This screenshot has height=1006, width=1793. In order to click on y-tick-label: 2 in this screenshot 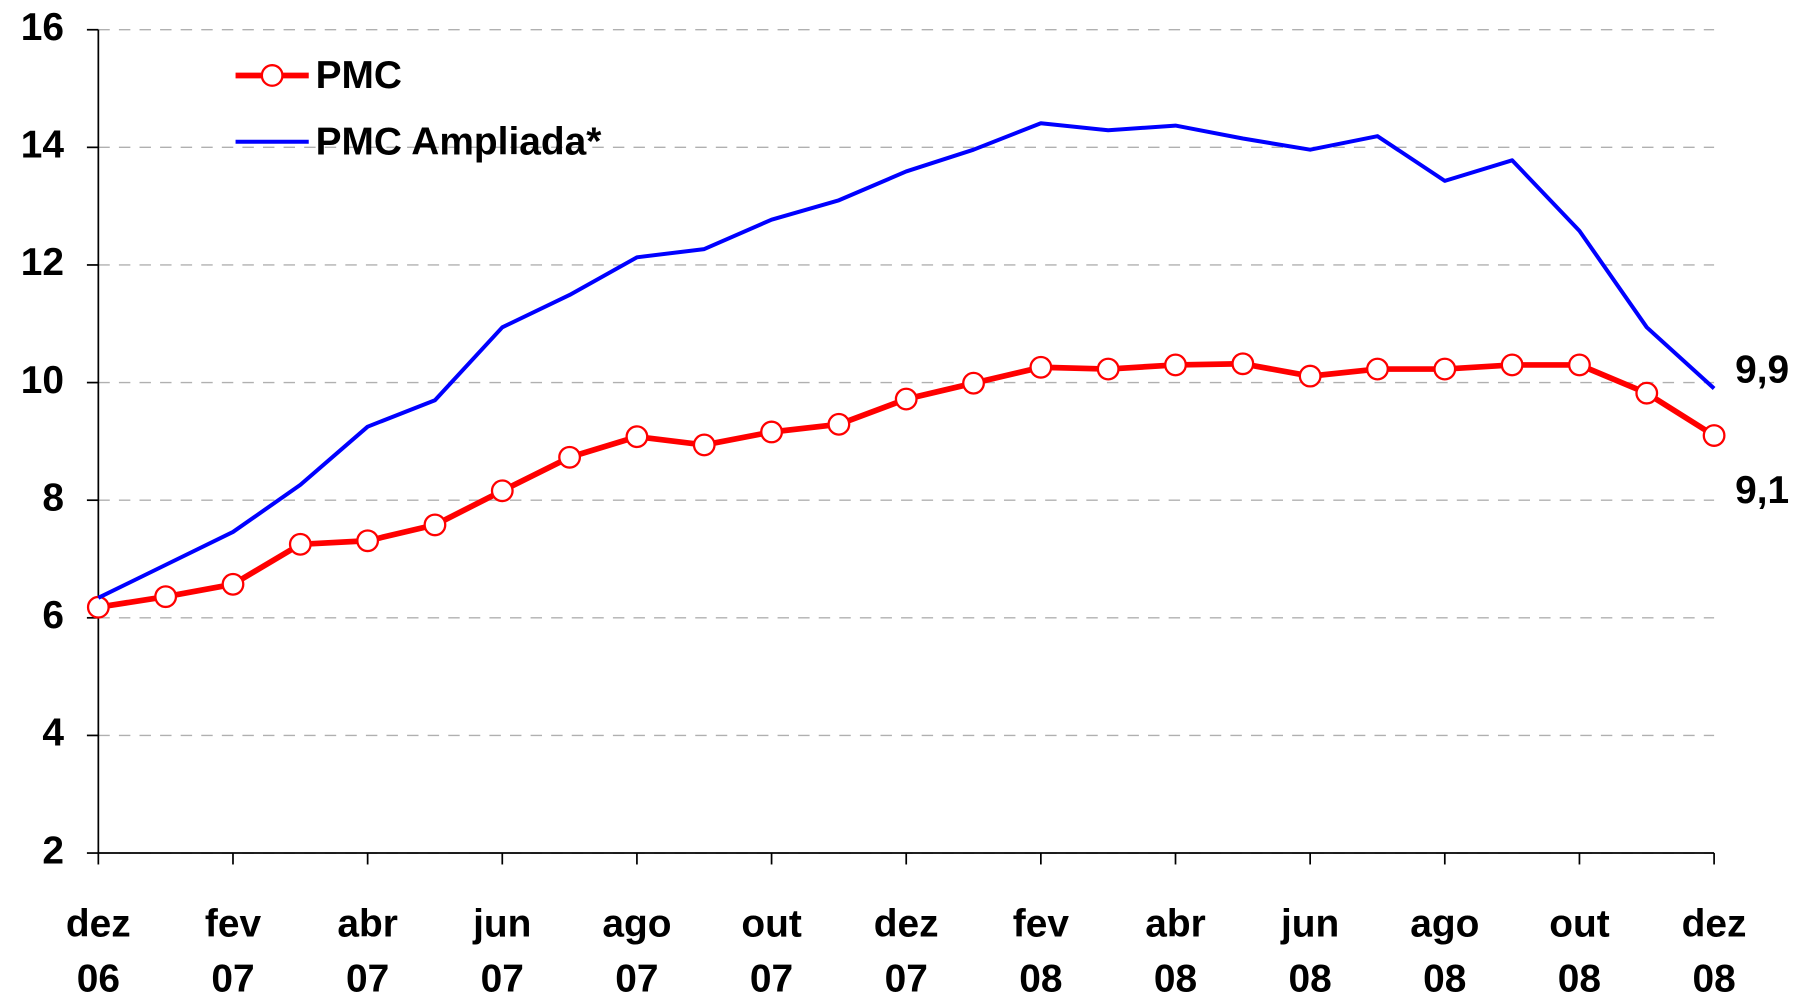, I will do `click(53, 850)`.